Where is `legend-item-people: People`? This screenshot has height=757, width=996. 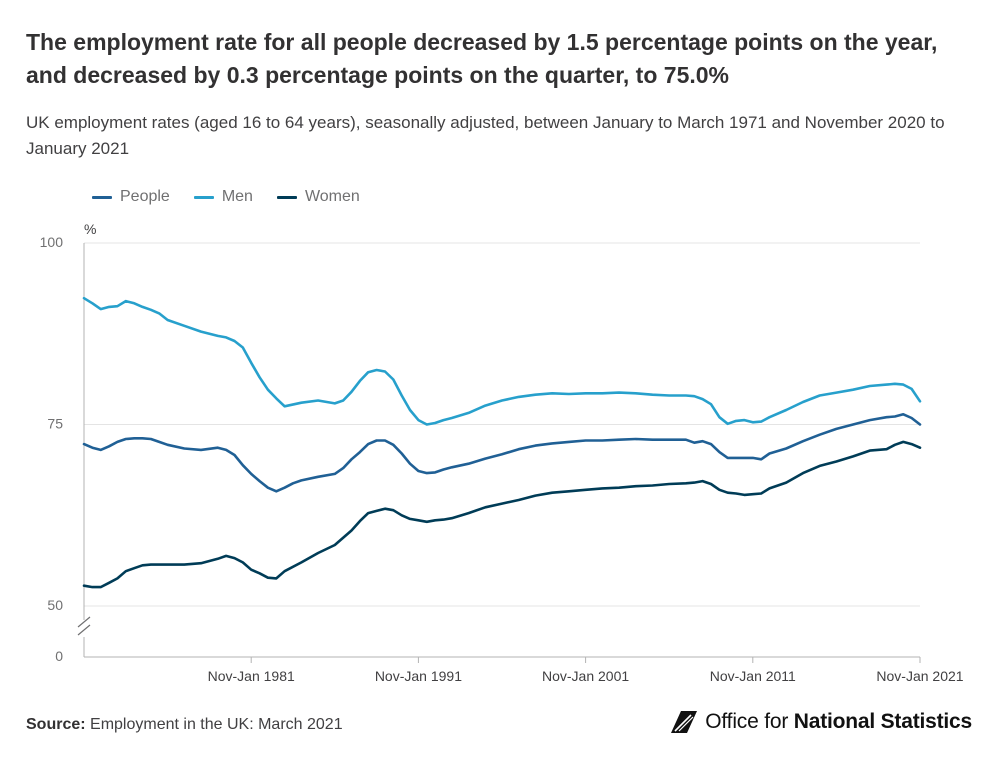 legend-item-people: People is located at coordinates (131, 197).